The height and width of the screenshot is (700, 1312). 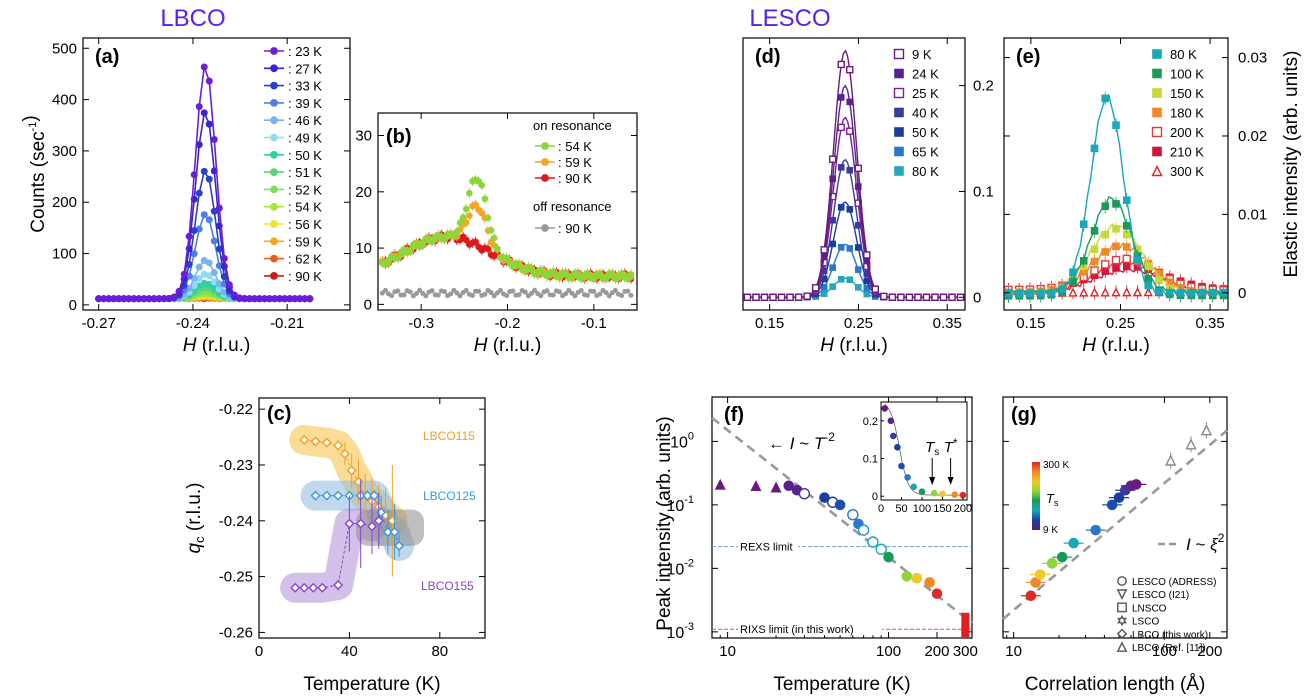 I want to click on panel-label-b: (b), so click(x=399, y=137).